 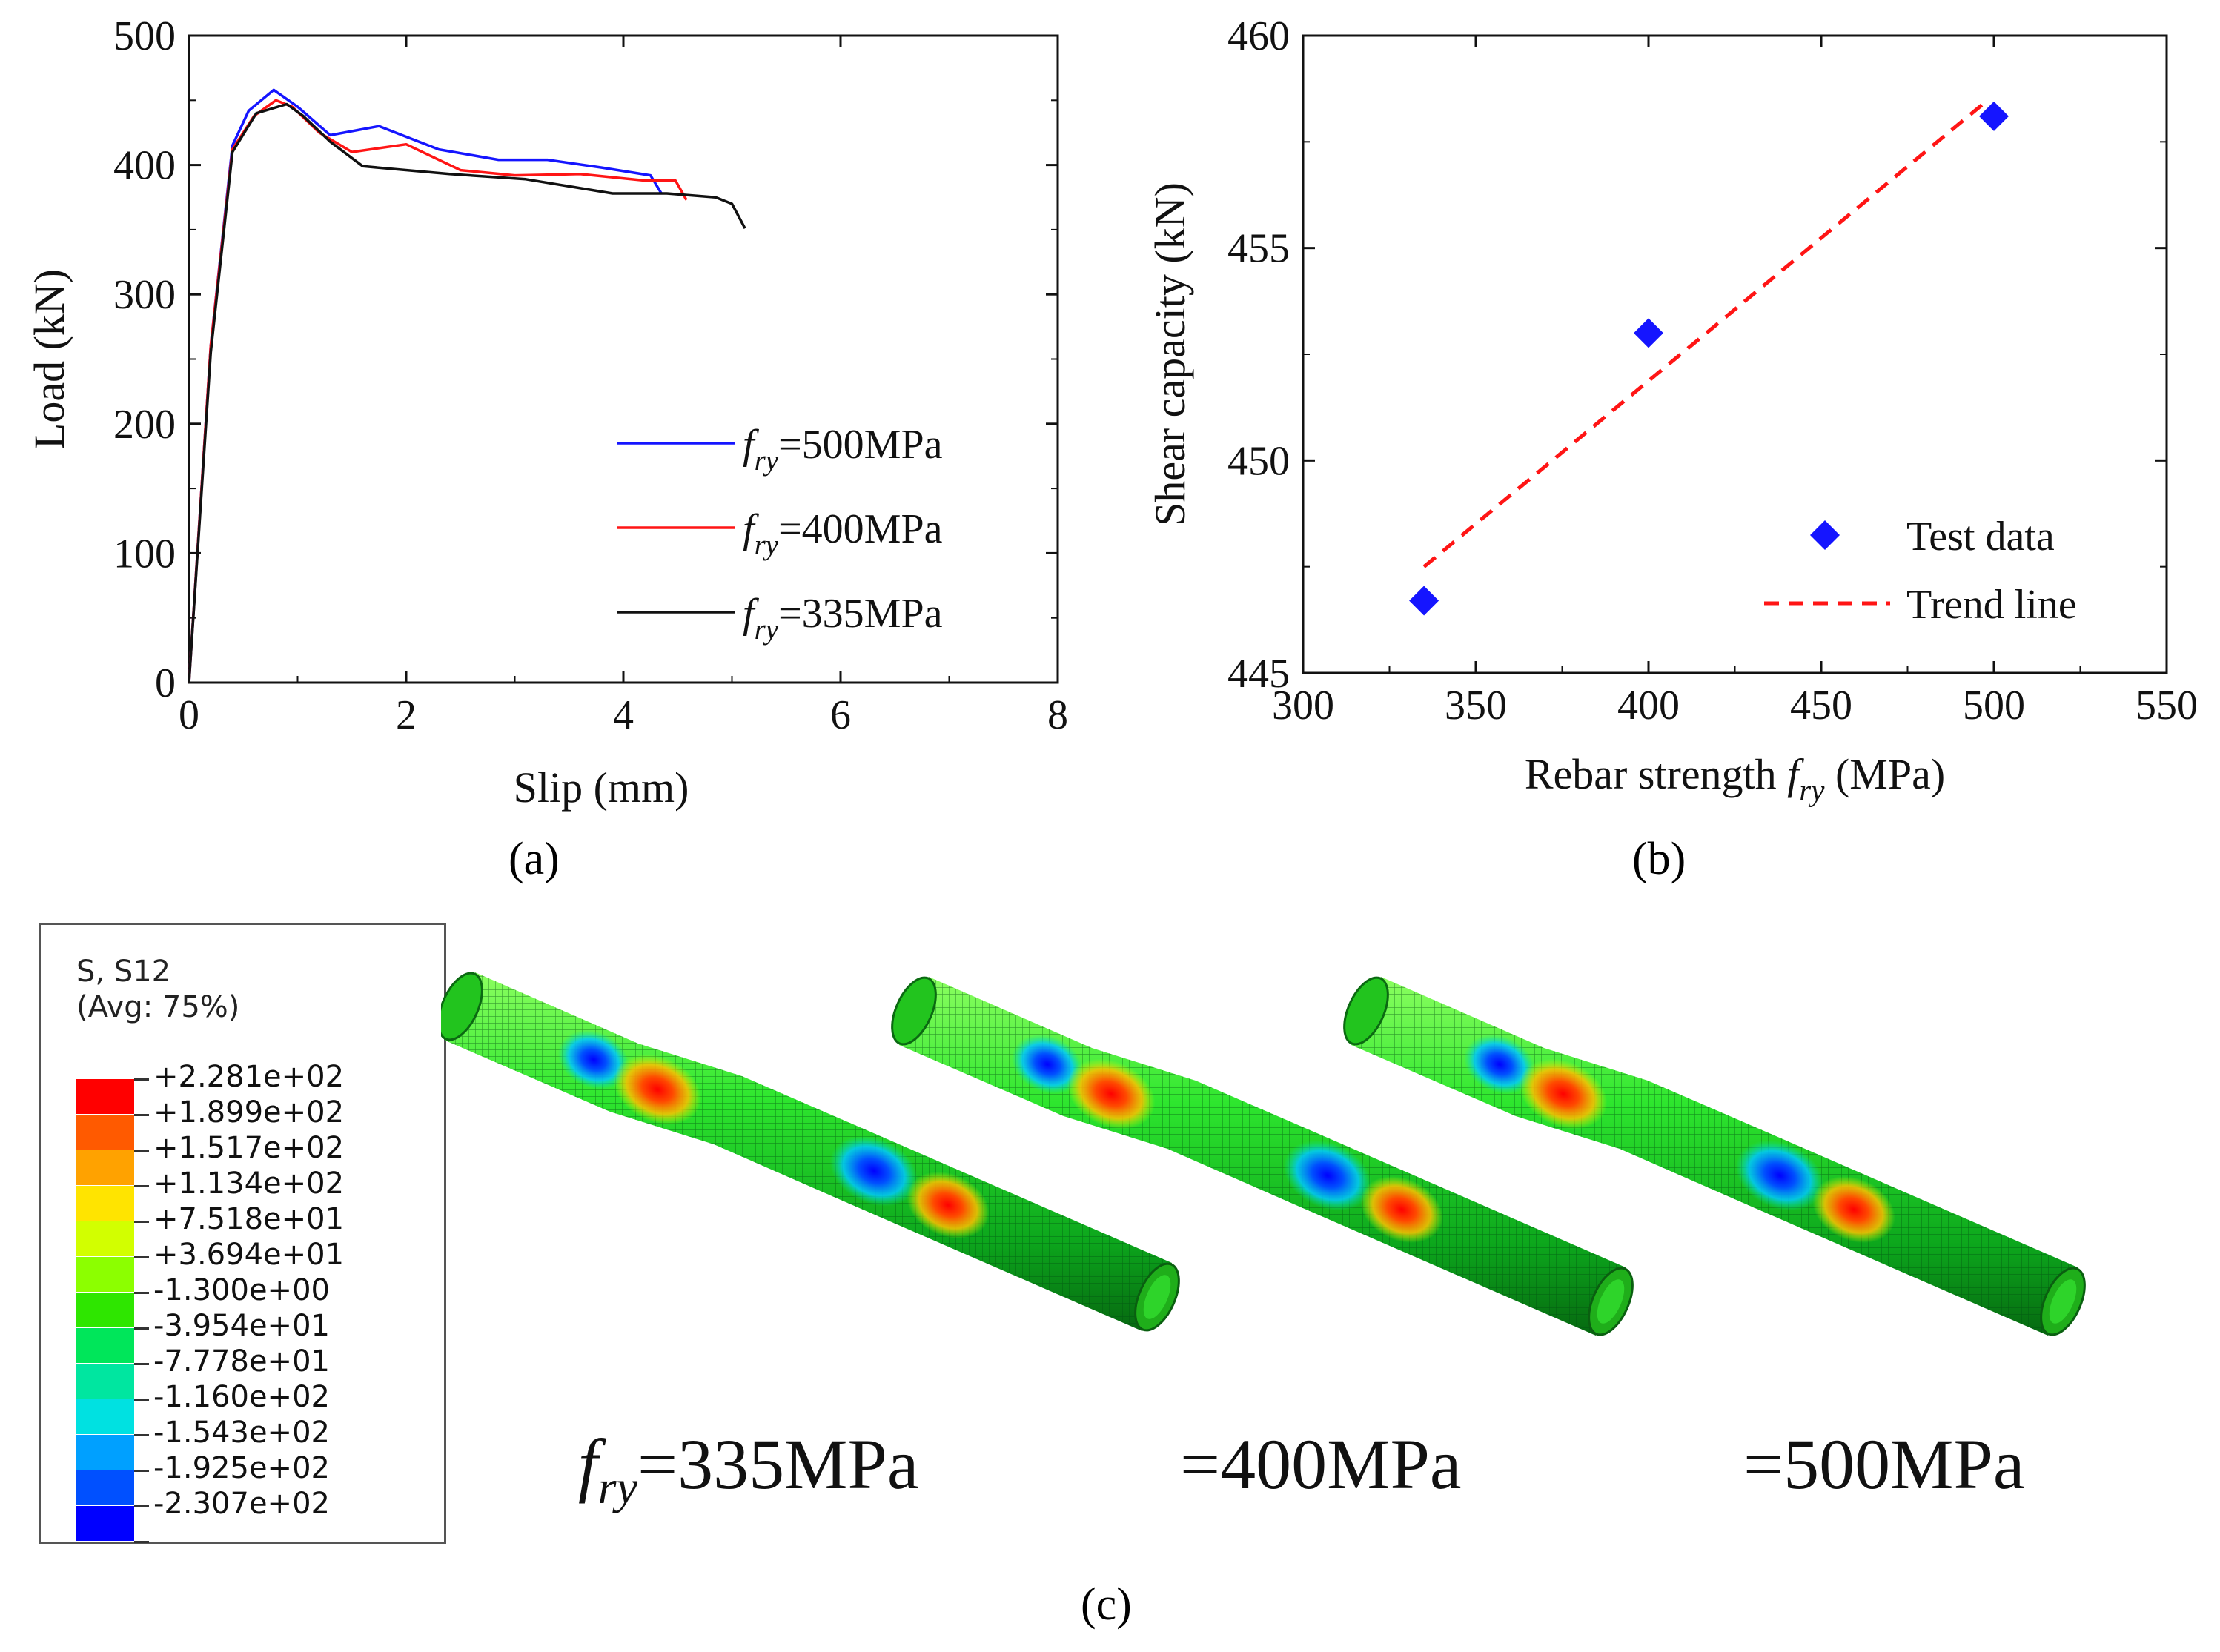 I want to click on x-tick-label-b: 500, so click(x=1994, y=706).